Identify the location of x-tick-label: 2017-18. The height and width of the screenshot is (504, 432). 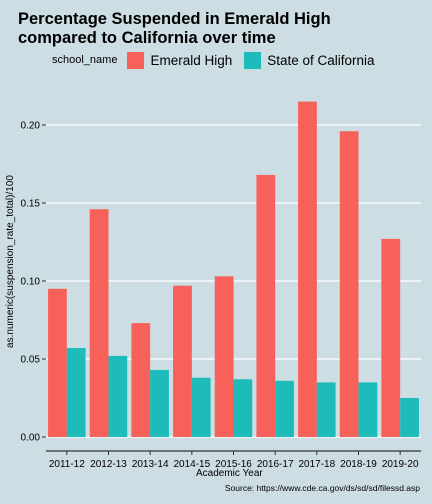
(316, 464).